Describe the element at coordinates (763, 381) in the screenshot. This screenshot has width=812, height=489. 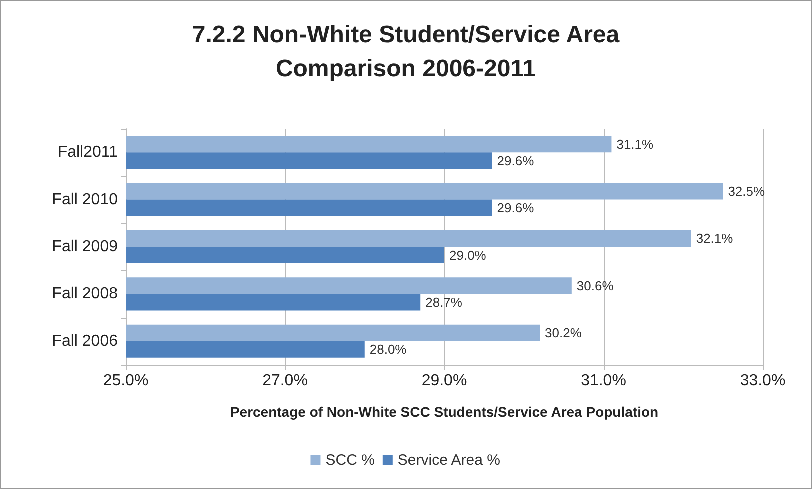
I see `x-tick-label: 33.0%` at that location.